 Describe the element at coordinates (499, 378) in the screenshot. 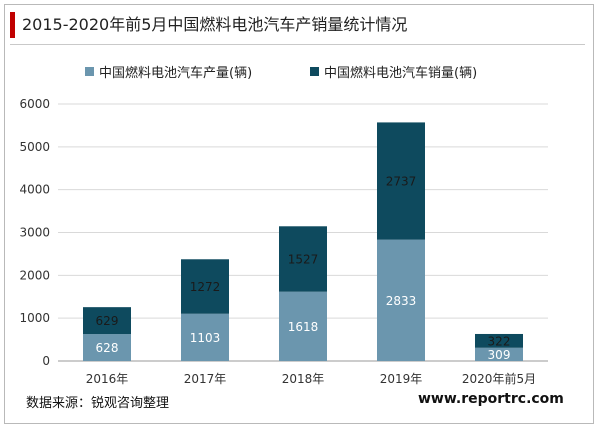

I see `x-tick-label: 2020年前5月` at that location.